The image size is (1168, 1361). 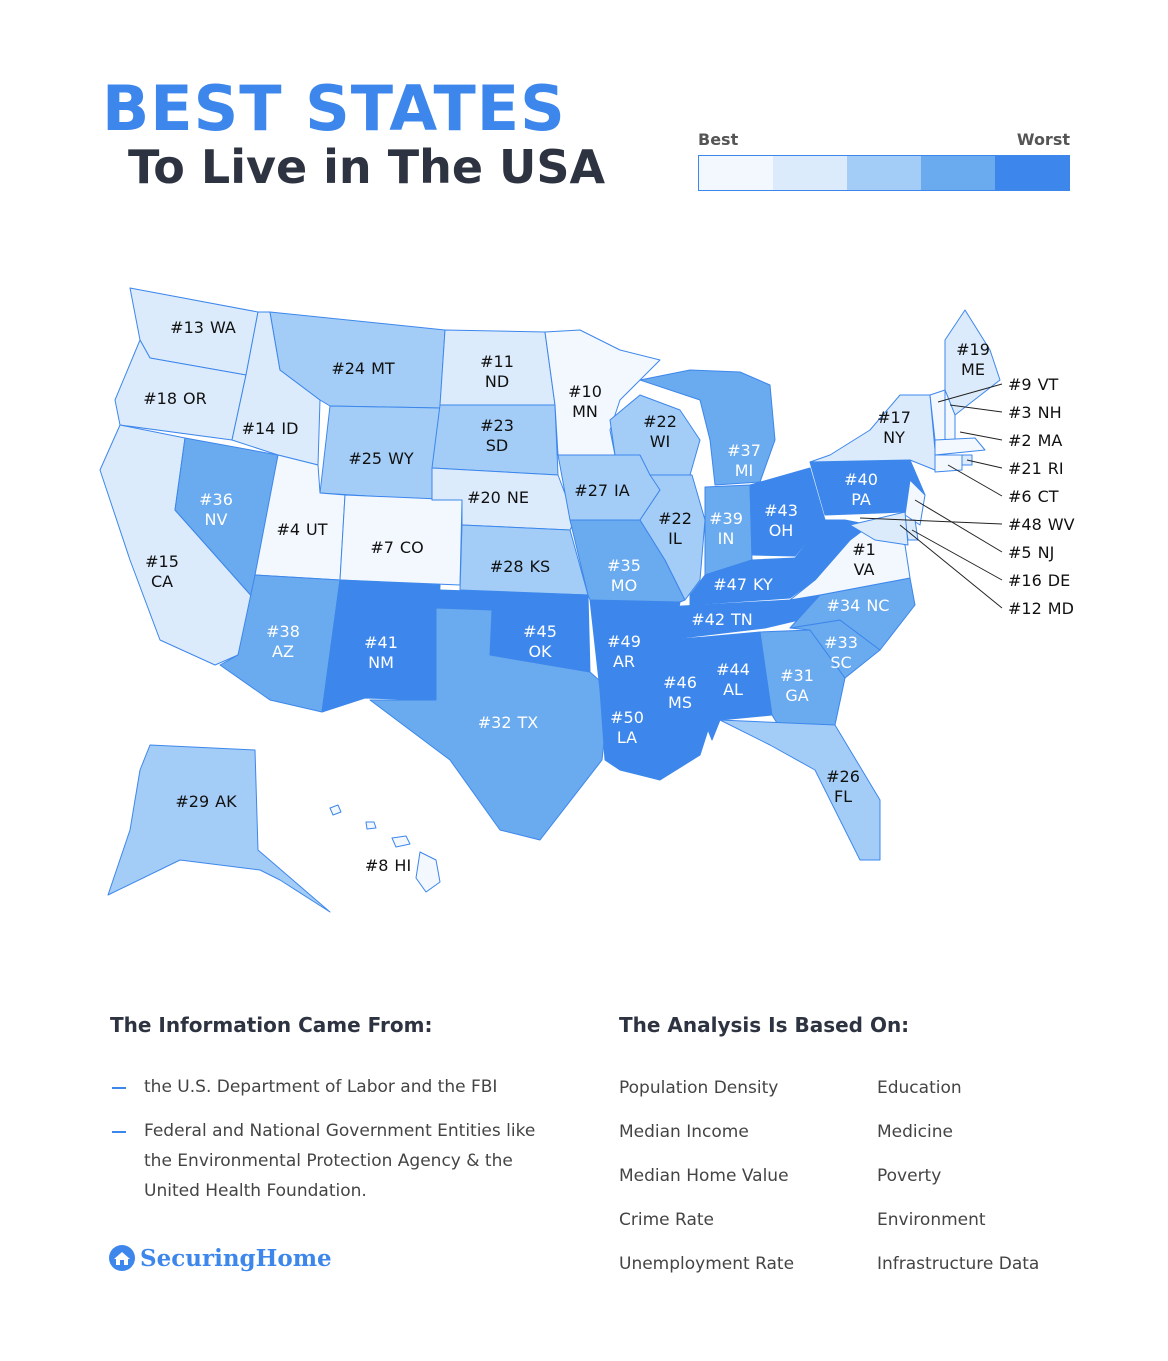 I want to click on state-rank: #24, so click(x=348, y=368).